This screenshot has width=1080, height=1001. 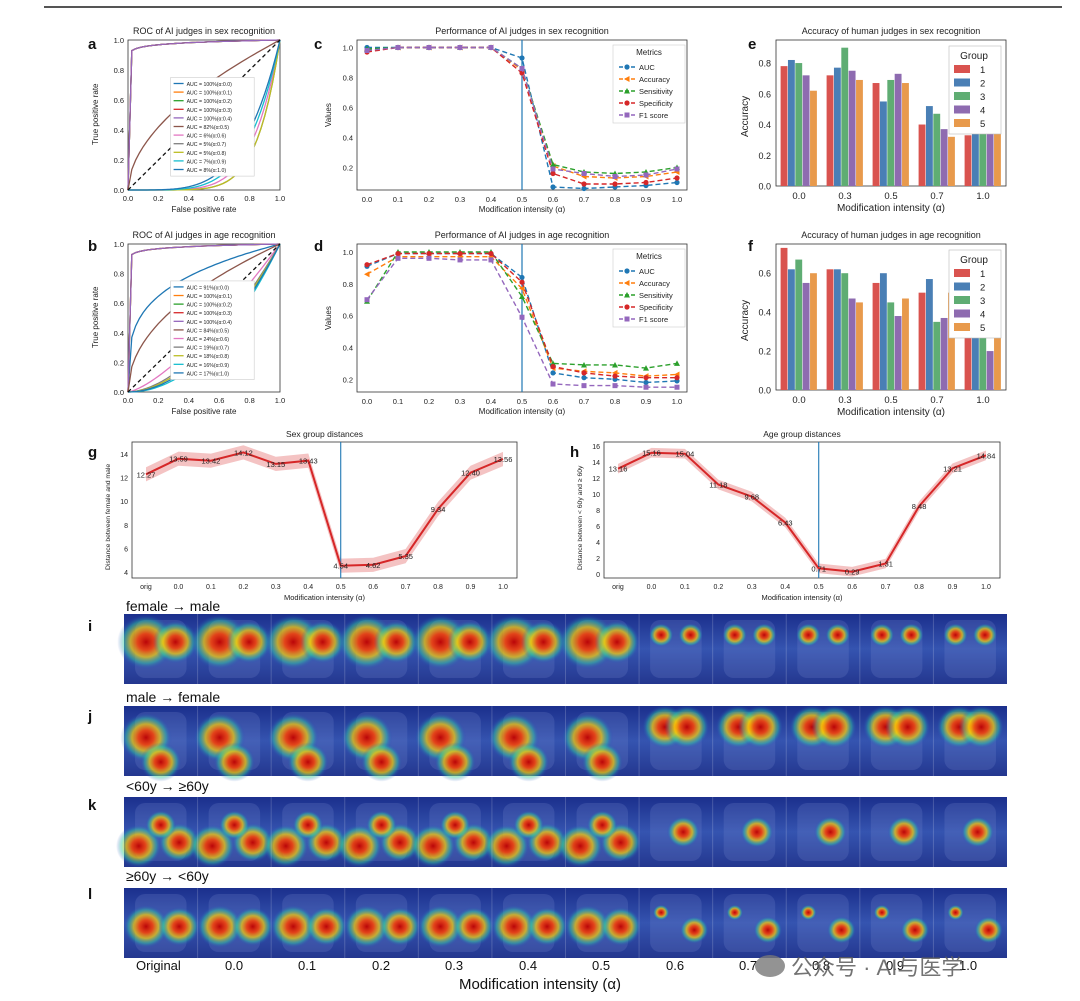 What do you see at coordinates (438, 587) in the screenshot?
I see `x-tick-label: 0.8` at bounding box center [438, 587].